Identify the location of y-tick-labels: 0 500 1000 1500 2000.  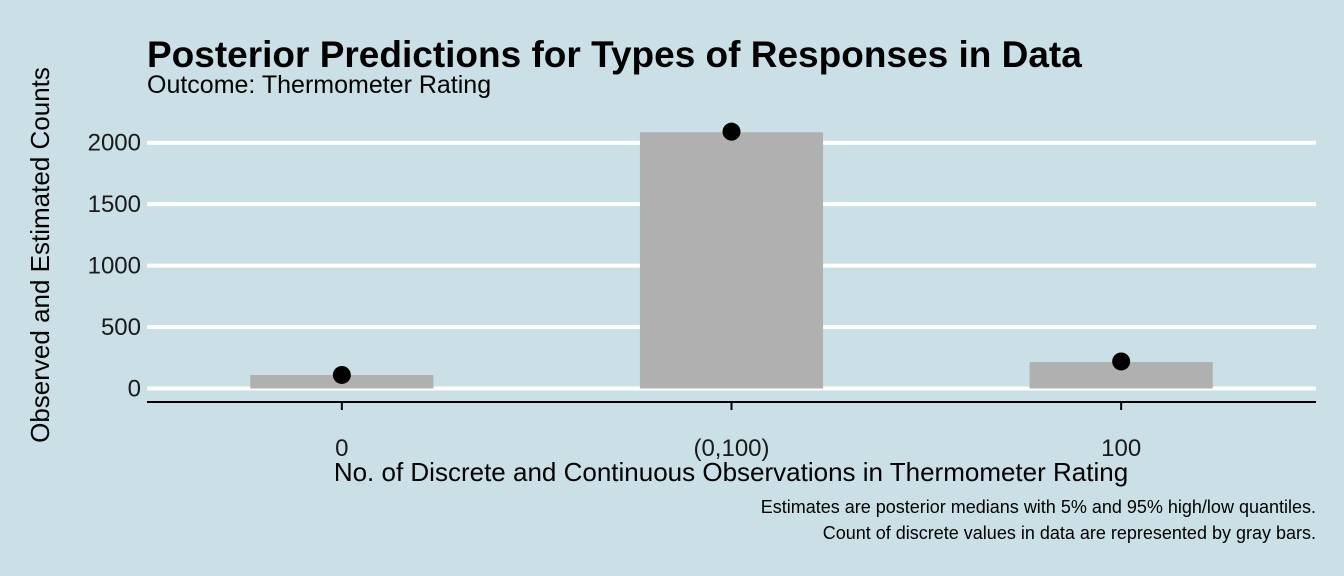
(114, 266).